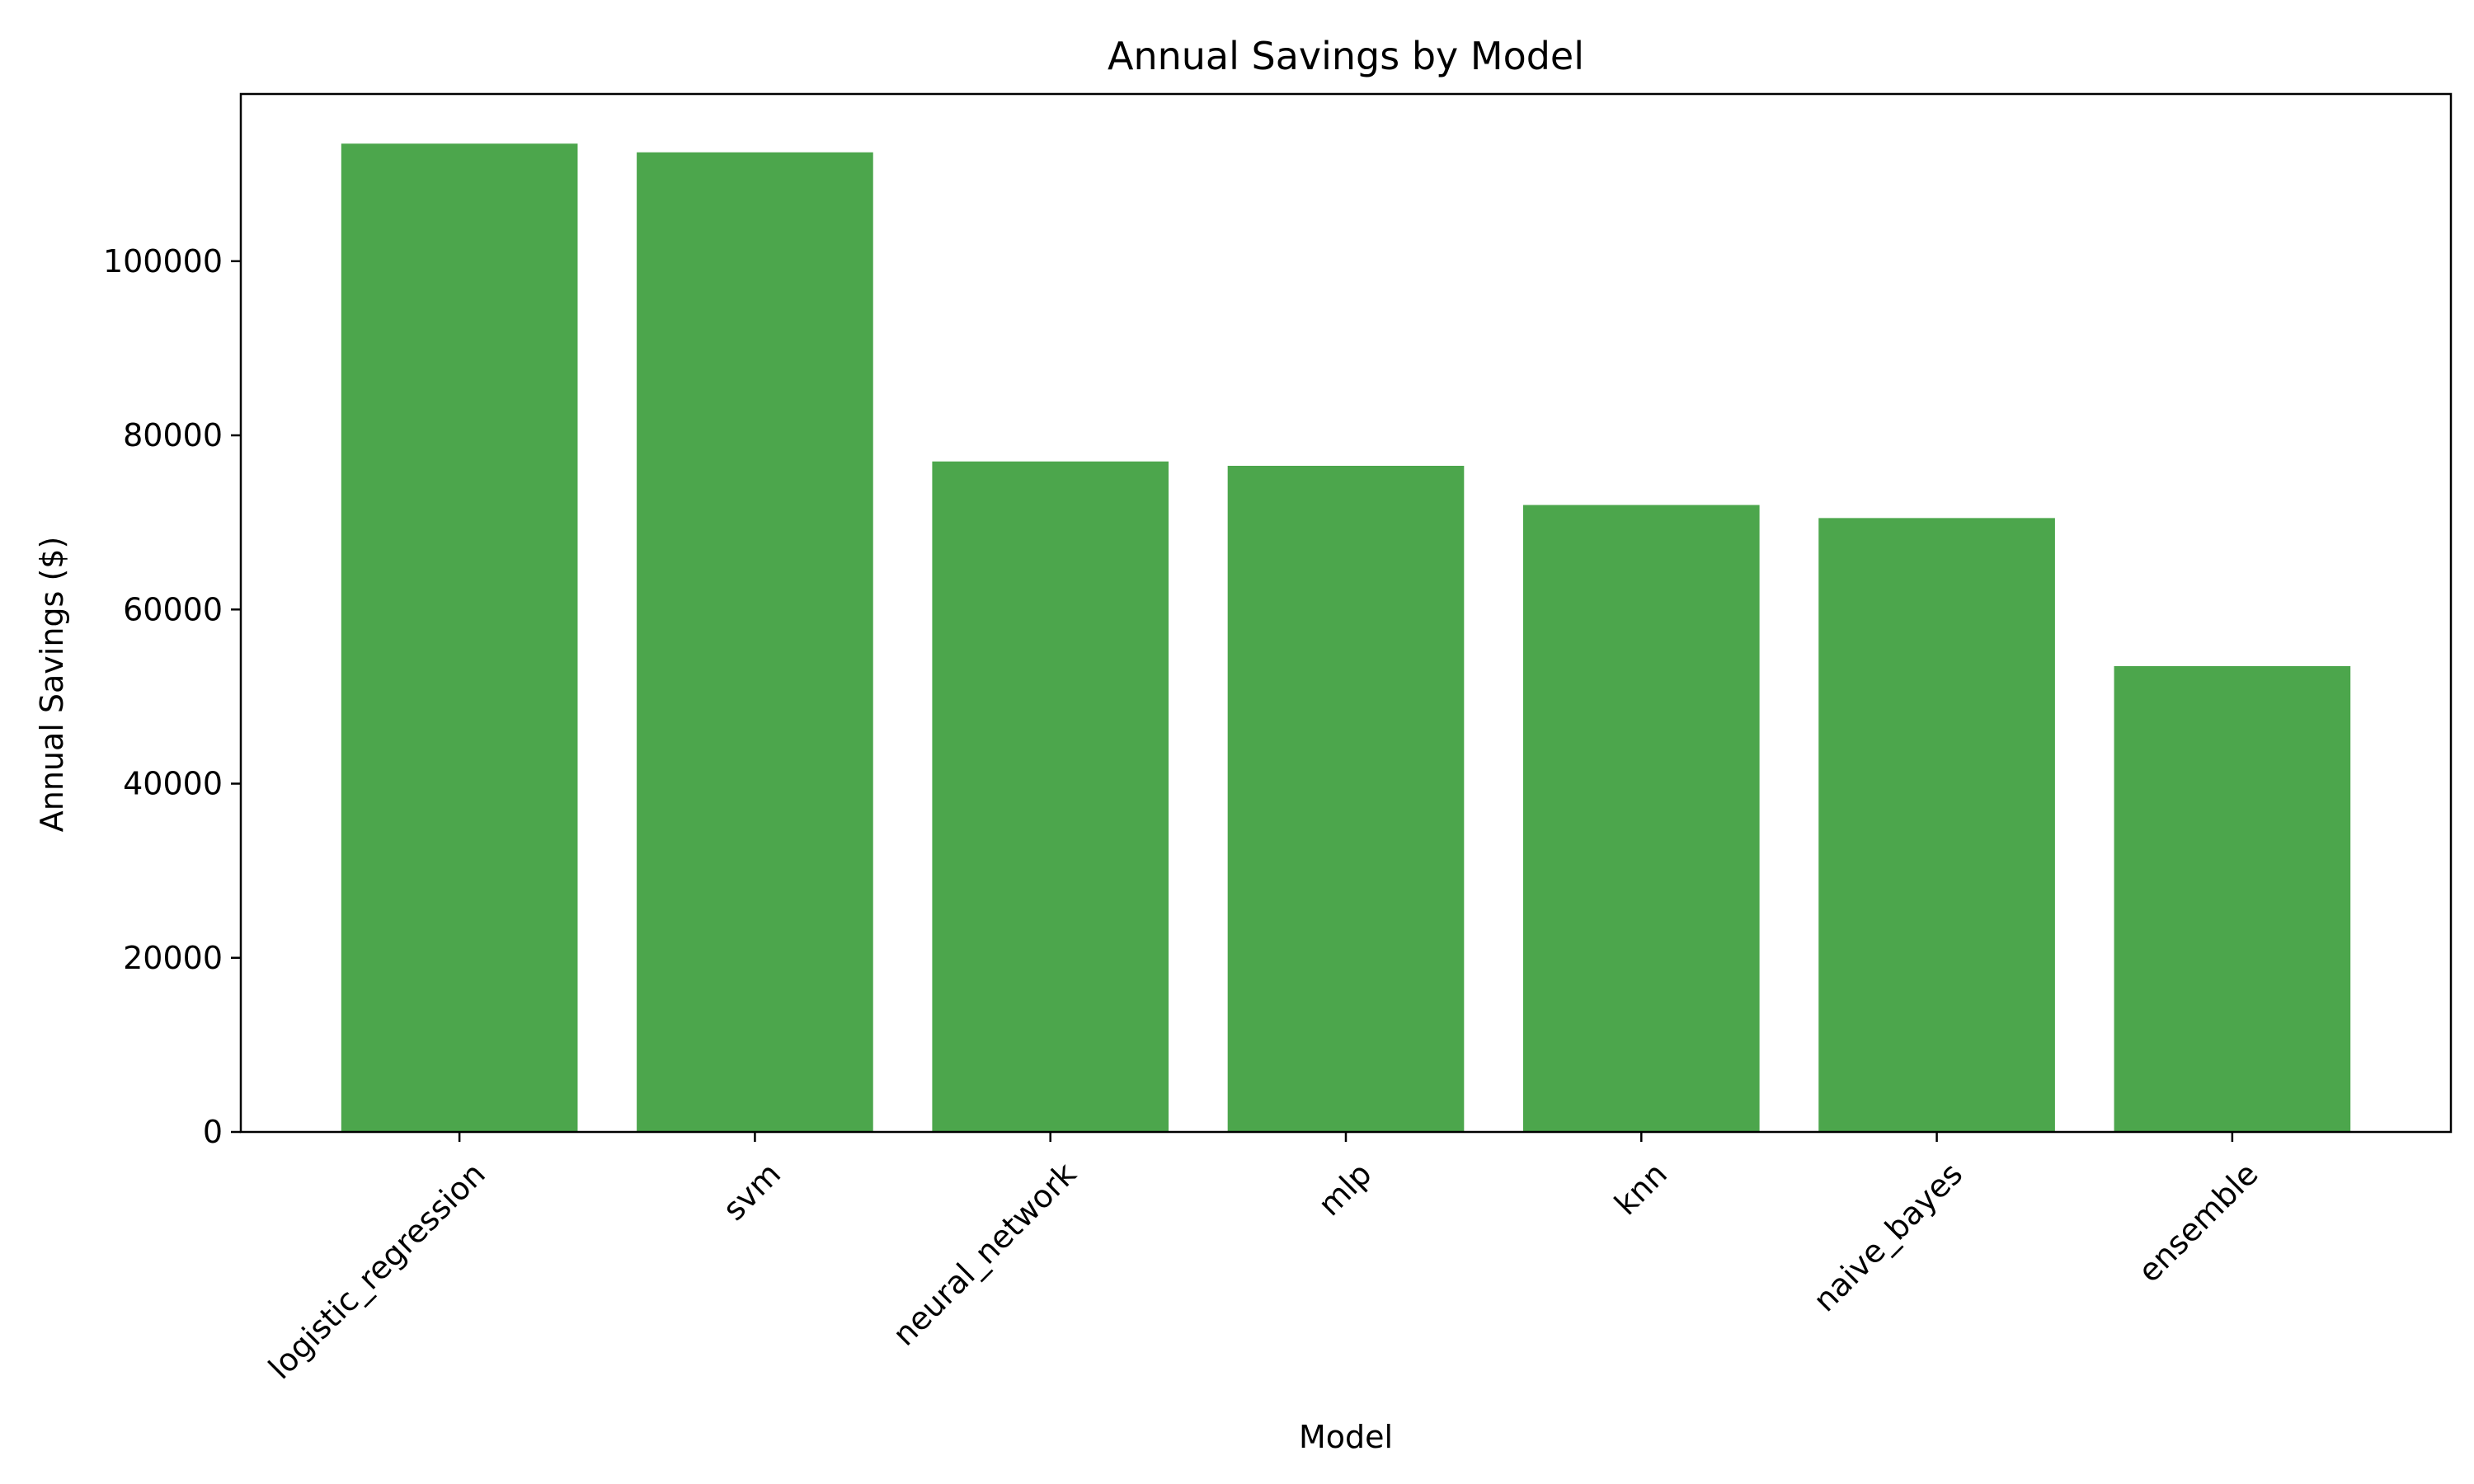  I want to click on y-axis-ticks: 0 20000 40000 60000 80000 100000, so click(172, 696).